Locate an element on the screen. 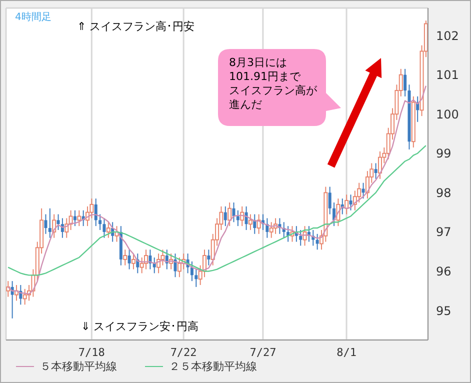 The width and height of the screenshot is (471, 383). x-tick-label: 7/22 is located at coordinates (183, 352).